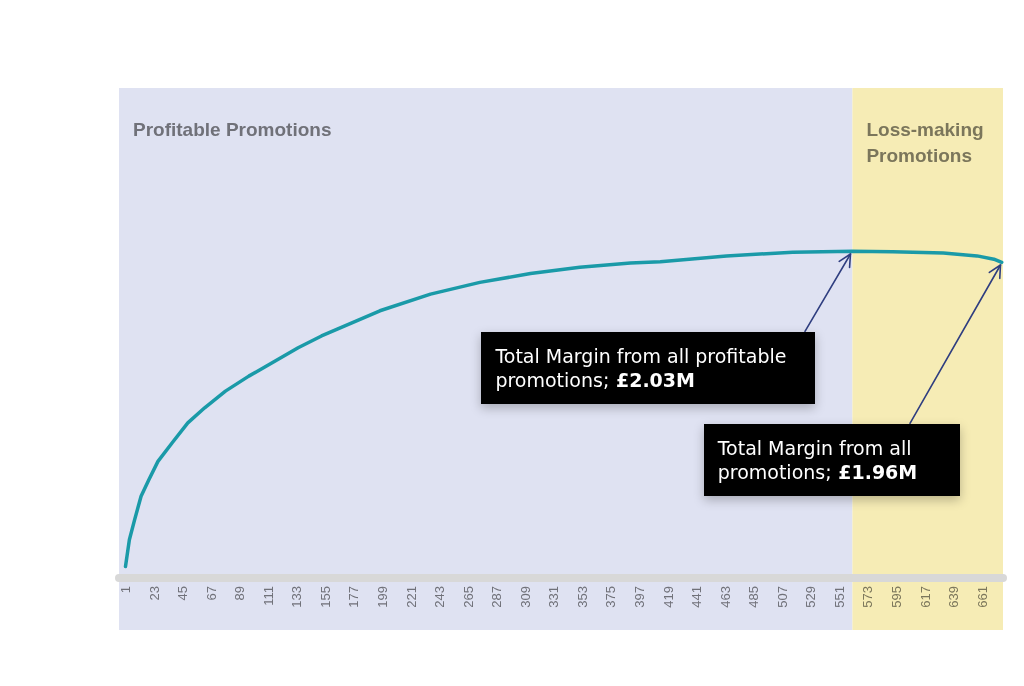 This screenshot has width=1024, height=686. I want to click on x-tick-label: 397, so click(640, 597).